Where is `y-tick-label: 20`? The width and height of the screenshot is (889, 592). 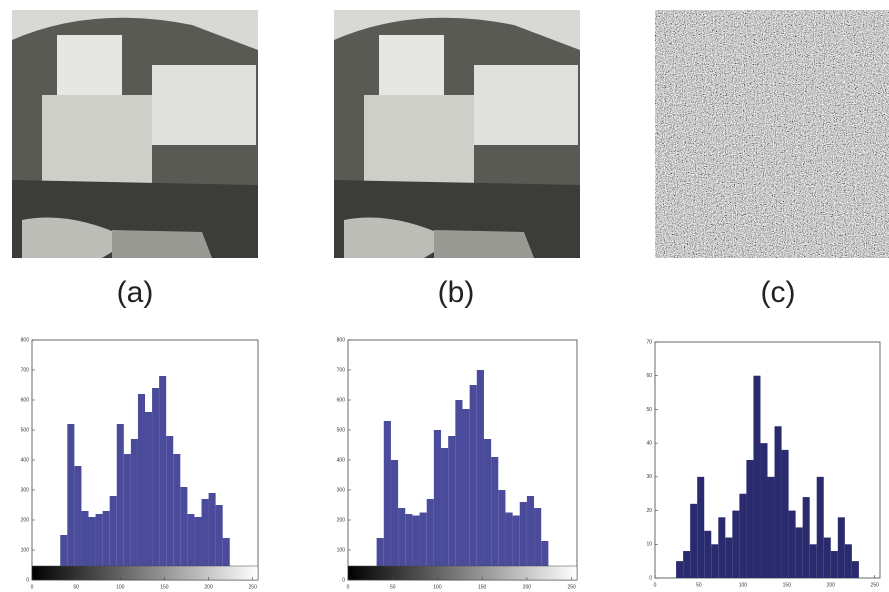 y-tick-label: 20 is located at coordinates (649, 511).